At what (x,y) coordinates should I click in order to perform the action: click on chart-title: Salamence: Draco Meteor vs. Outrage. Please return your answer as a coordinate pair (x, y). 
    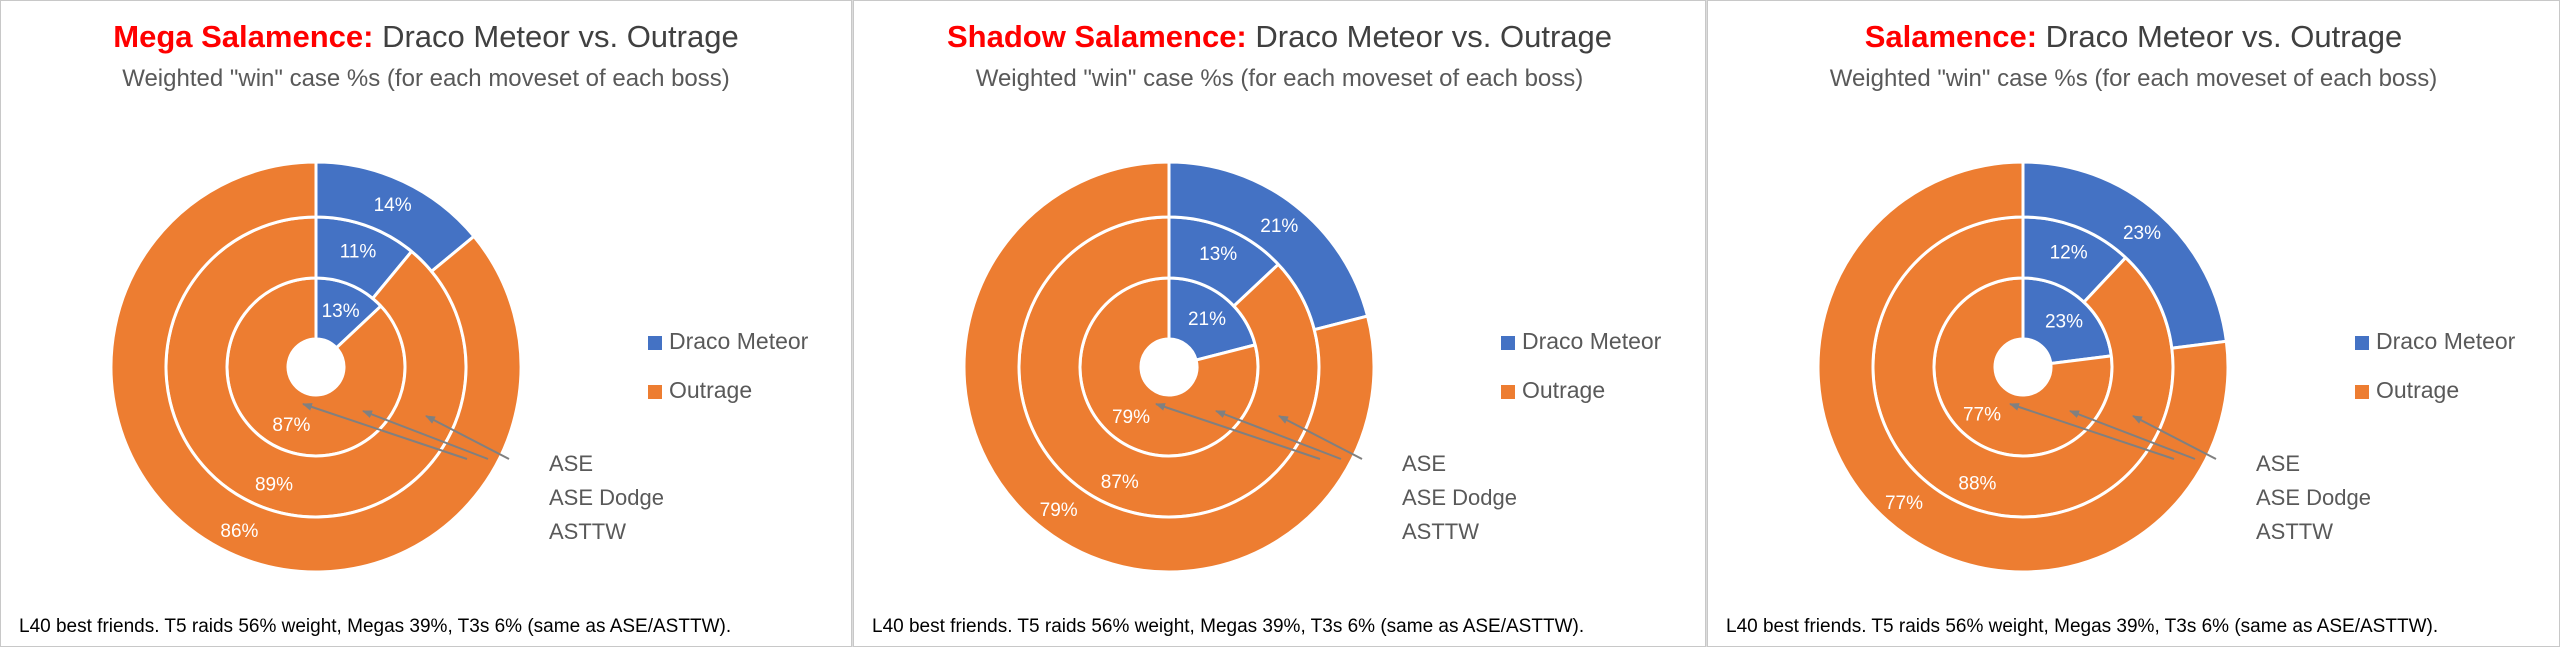
    Looking at the image, I should click on (2133, 37).